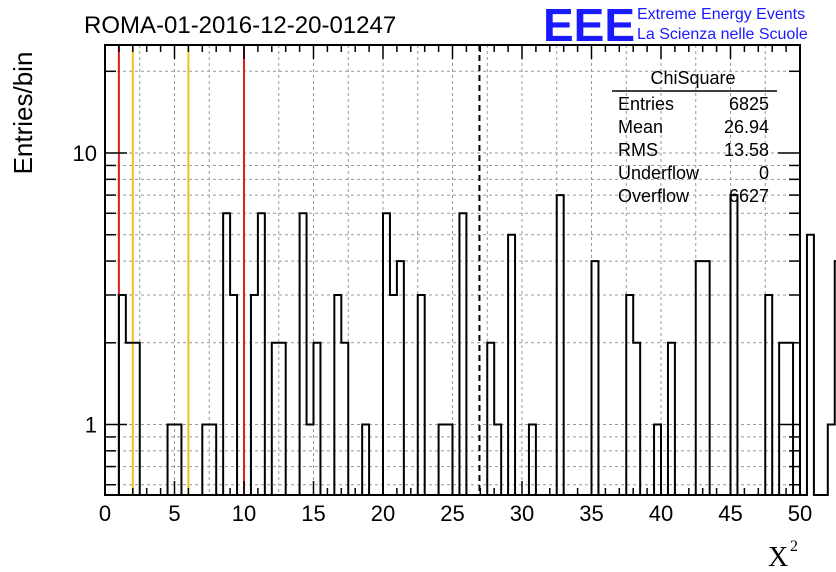 This screenshot has width=836, height=572. I want to click on y-tick-label: 10, so click(85, 153).